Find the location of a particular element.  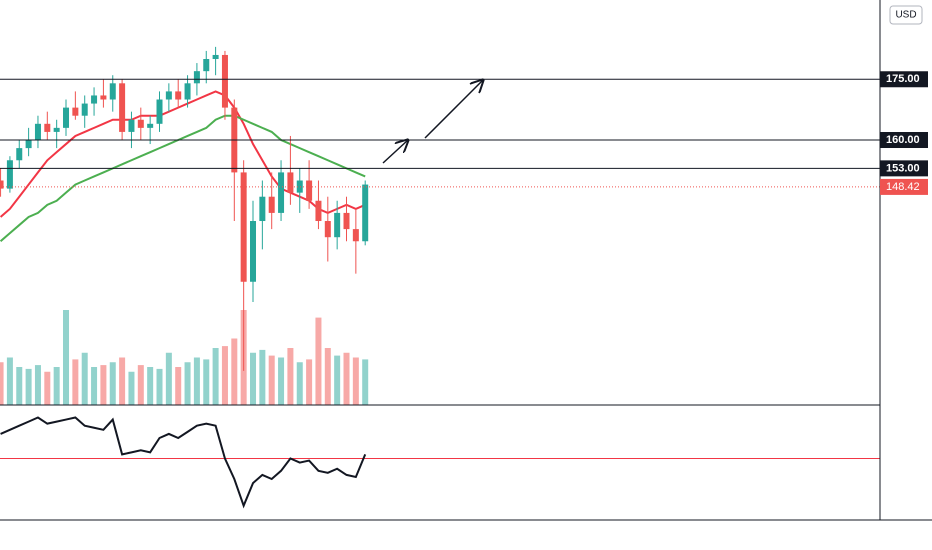

last-price-box is located at coordinates (904, 186).